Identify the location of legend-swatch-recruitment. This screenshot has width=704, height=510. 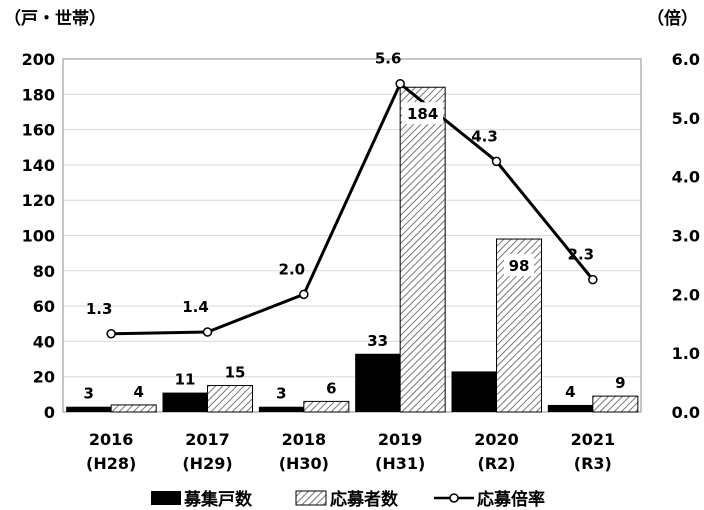
(166, 498).